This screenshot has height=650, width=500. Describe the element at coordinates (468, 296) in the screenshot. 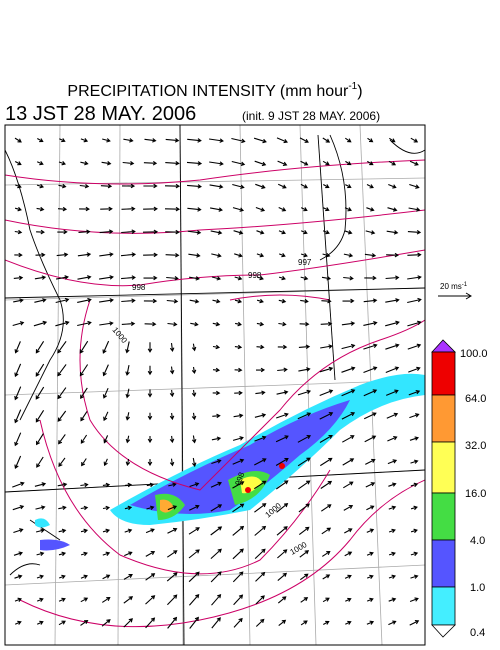

I see `vector-scale-head` at that location.